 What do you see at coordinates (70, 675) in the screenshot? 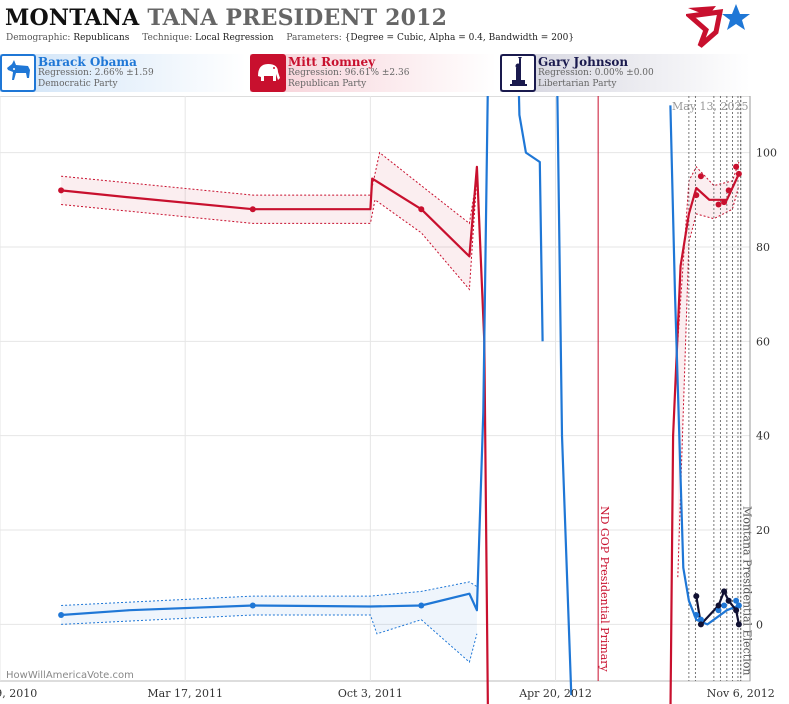
I see `watermark: HowWillAmericaVote.com` at bounding box center [70, 675].